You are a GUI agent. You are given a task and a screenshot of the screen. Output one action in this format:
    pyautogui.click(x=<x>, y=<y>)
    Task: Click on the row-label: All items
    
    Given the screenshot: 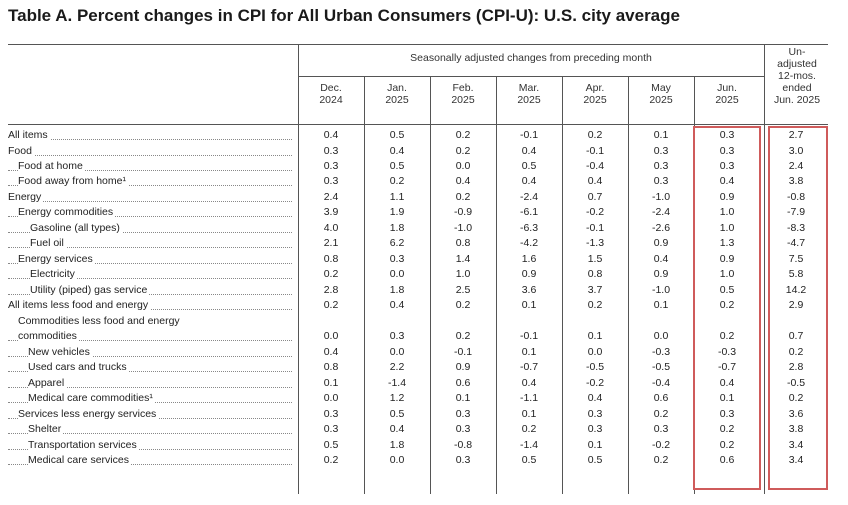 What is the action you would take?
    pyautogui.click(x=152, y=135)
    